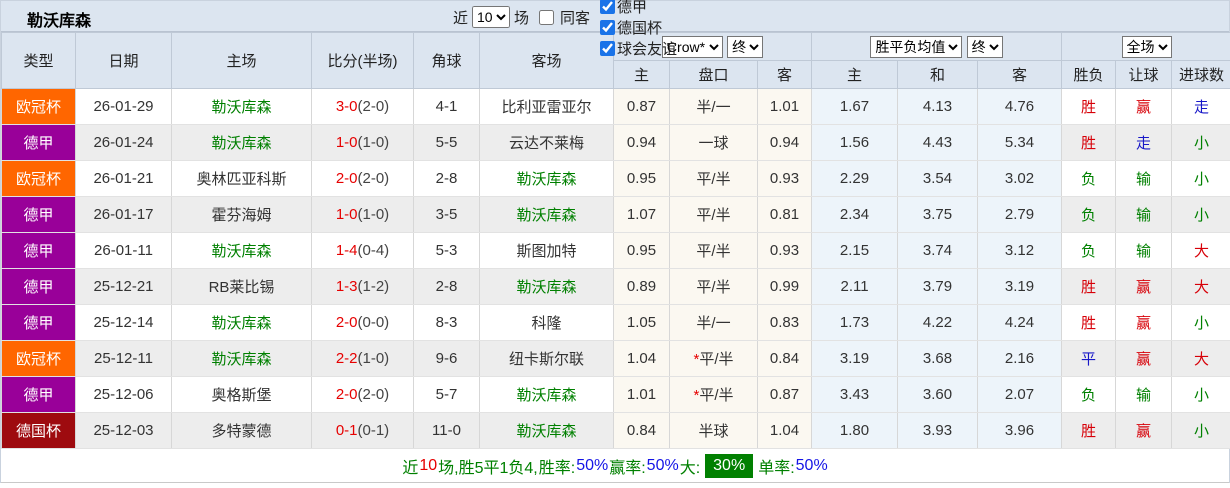 The width and height of the screenshot is (1230, 488). What do you see at coordinates (938, 286) in the screenshot?
I see `avg-draw-odds: 3.79` at bounding box center [938, 286].